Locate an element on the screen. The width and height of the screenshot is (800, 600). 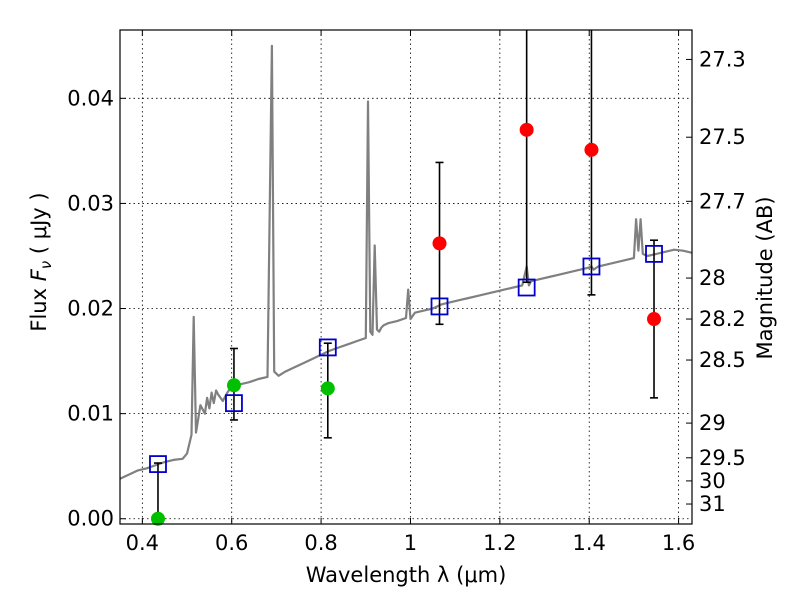
y2-tick-label: 29.5 is located at coordinates (722, 458).